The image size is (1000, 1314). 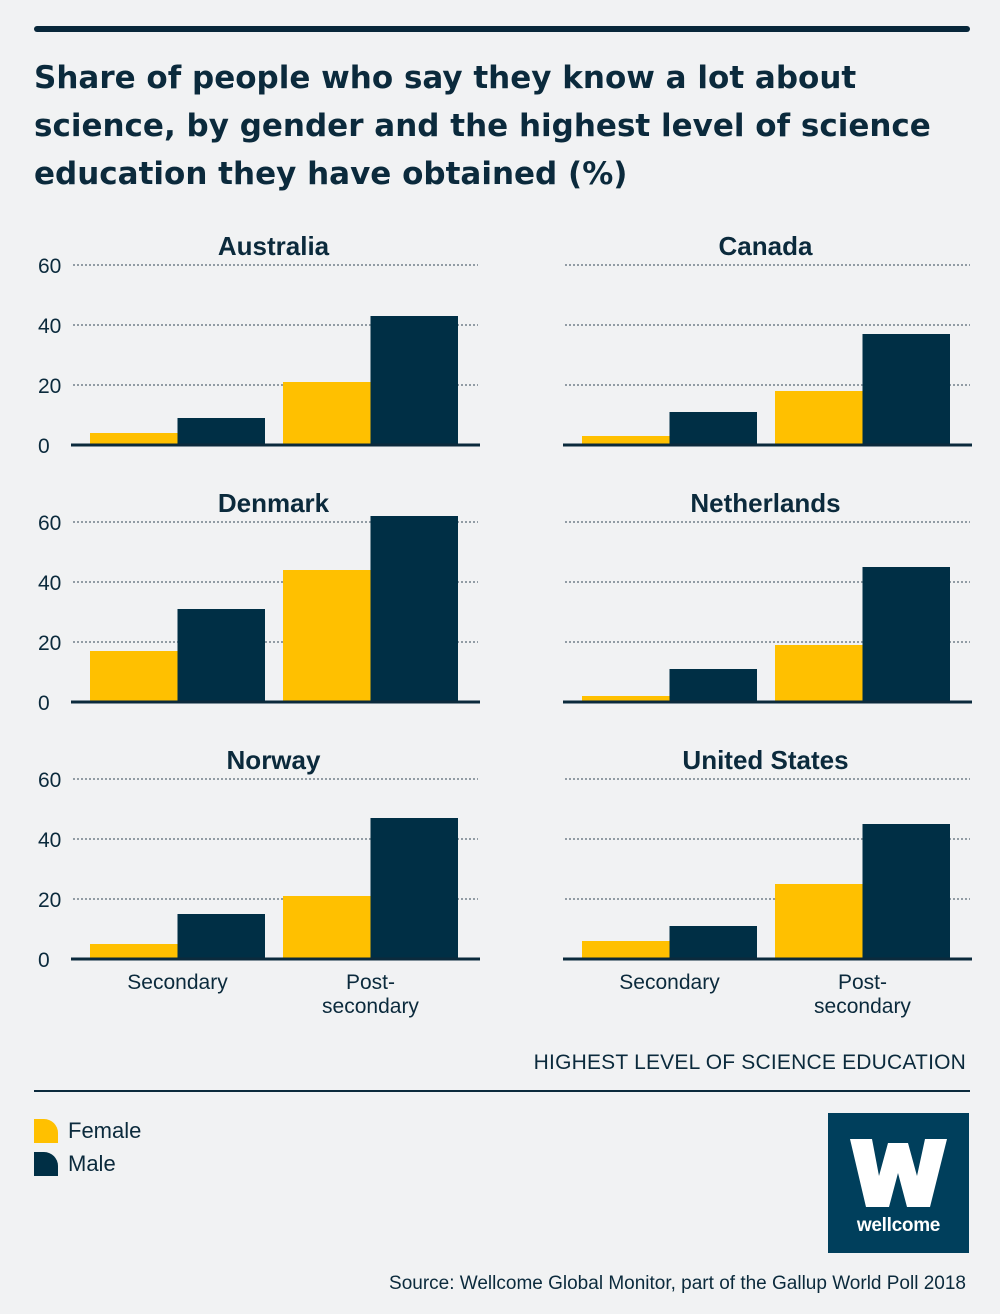 I want to click on divider, so click(x=502, y=1091).